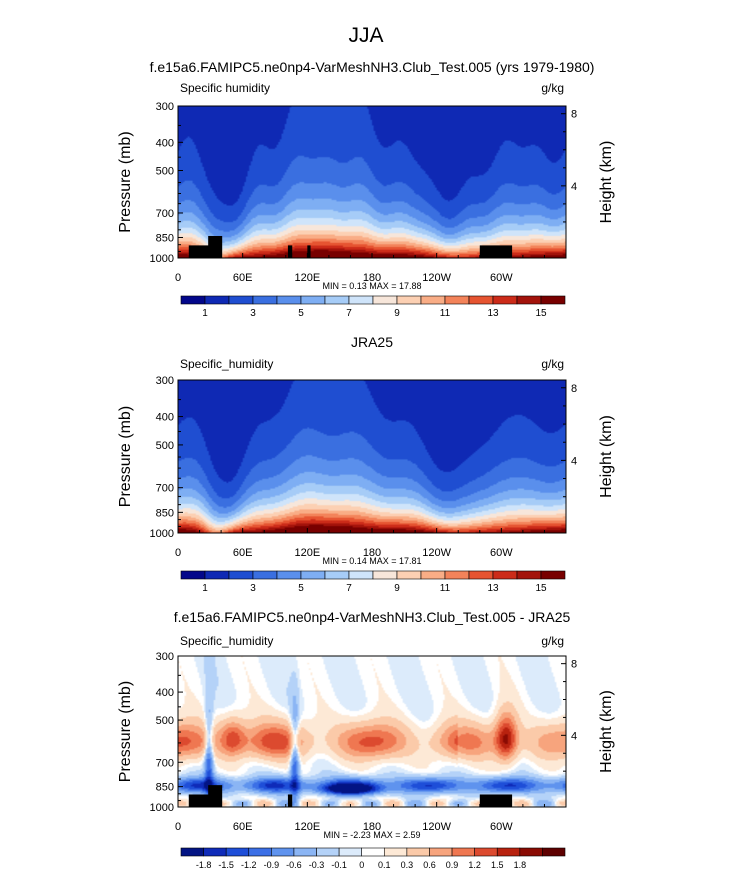 This screenshot has height=872, width=733. Describe the element at coordinates (384, 865) in the screenshot. I see `colorbar-label: 0.1` at that location.